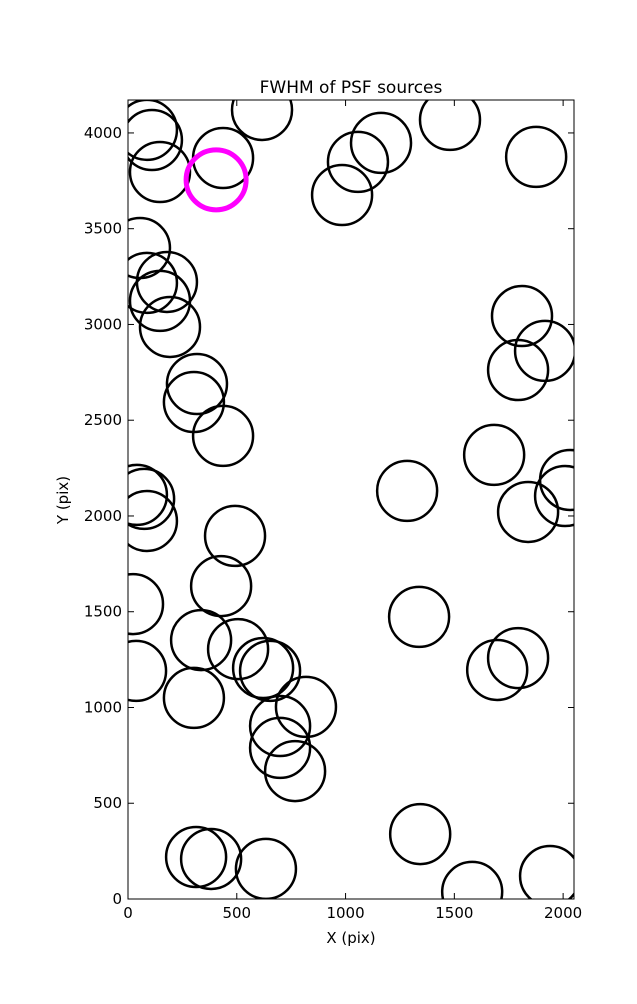 Image resolution: width=637 pixels, height=1004 pixels. What do you see at coordinates (351, 88) in the screenshot?
I see `chart-title: FWHM of PSF sources` at bounding box center [351, 88].